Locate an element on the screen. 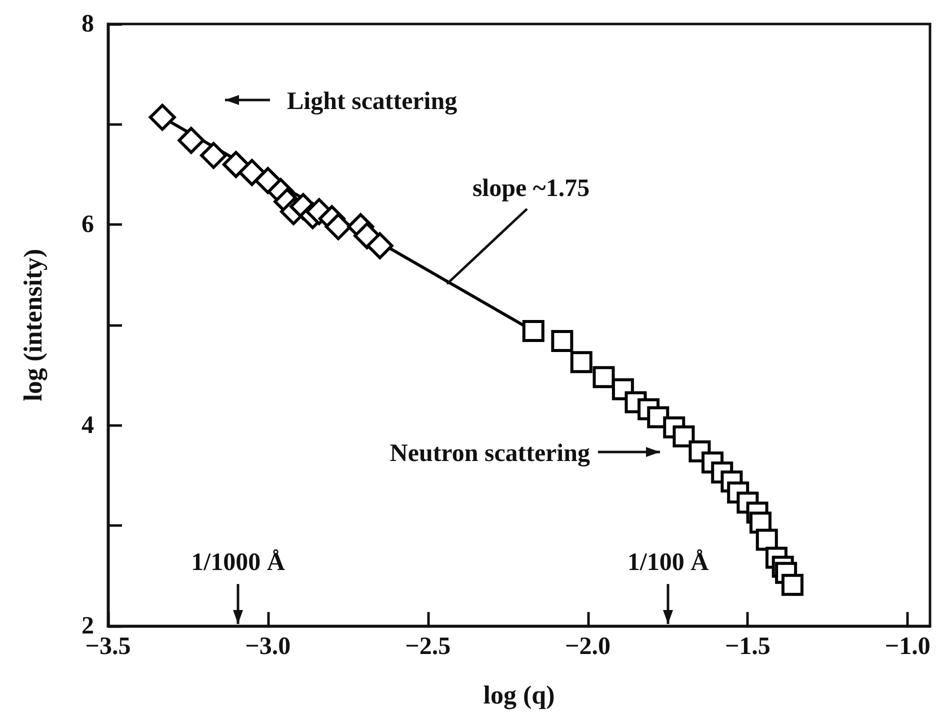 The height and width of the screenshot is (727, 949). x-tick-label: −1.0 is located at coordinates (907, 646).